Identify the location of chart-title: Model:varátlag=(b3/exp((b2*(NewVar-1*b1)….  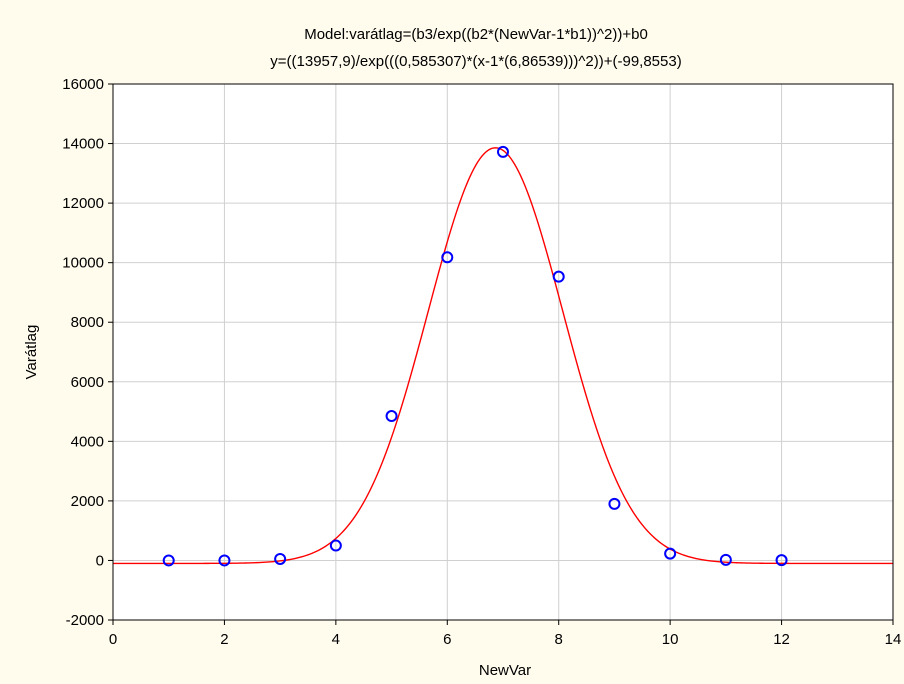
(476, 34).